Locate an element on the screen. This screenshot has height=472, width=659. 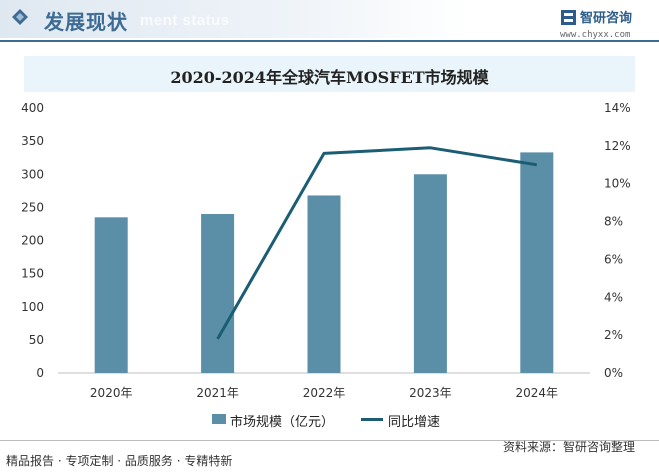
legend-line-label: 同比增速 is located at coordinates (414, 422).